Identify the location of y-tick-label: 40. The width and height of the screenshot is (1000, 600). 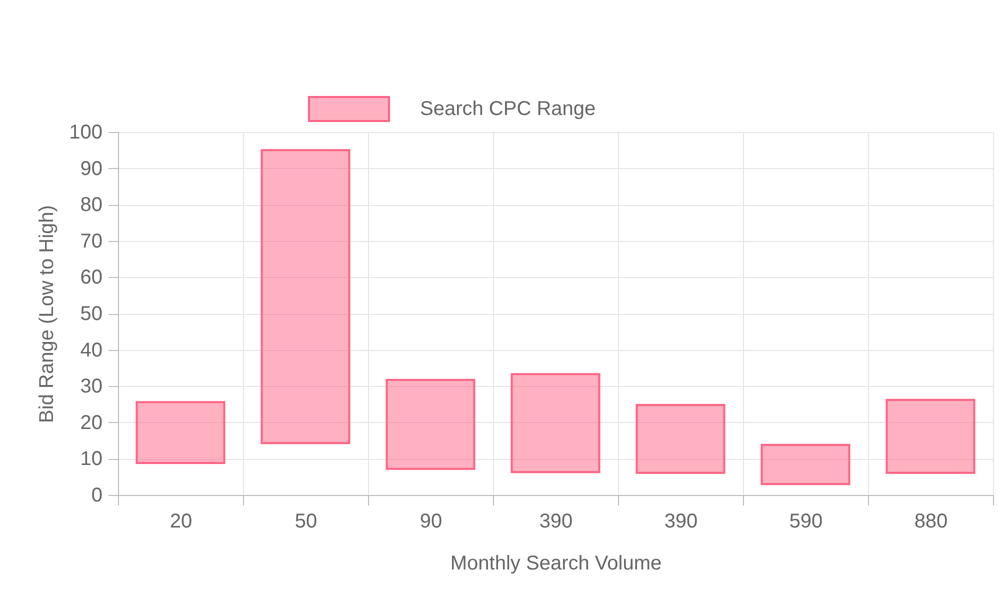
(91, 350).